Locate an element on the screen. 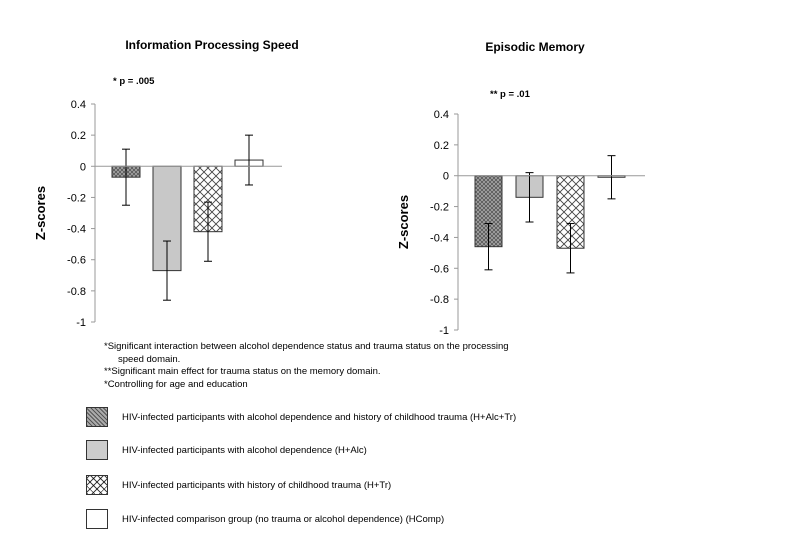  footnote-covariates: *Controlling for age and education is located at coordinates (176, 384).